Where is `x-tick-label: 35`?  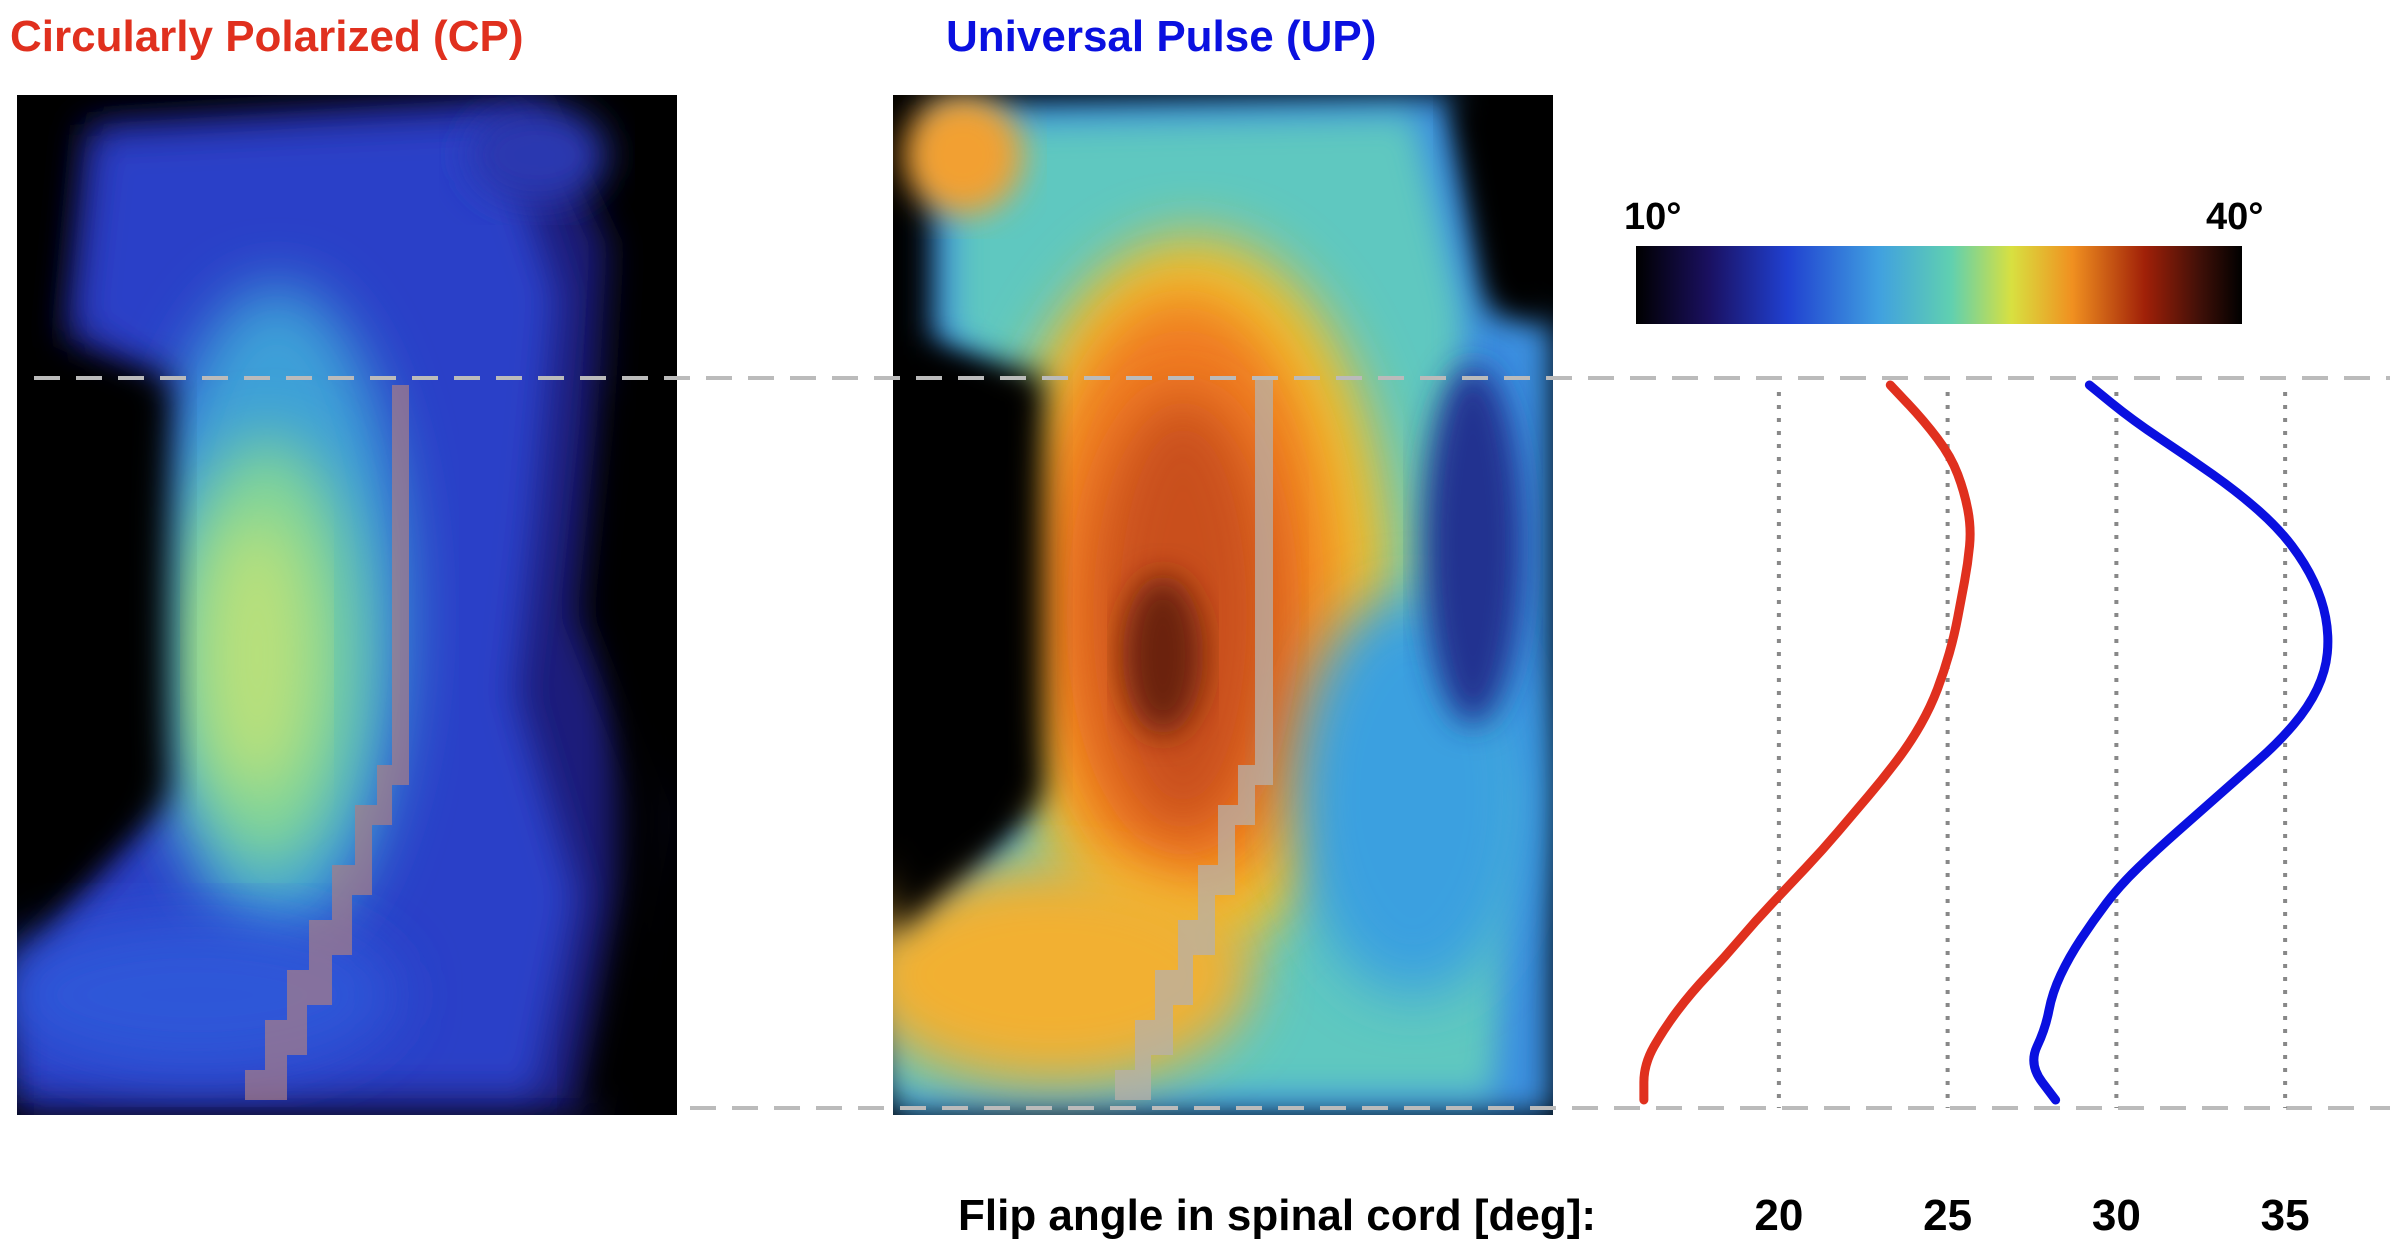 x-tick-label: 35 is located at coordinates (2285, 1215).